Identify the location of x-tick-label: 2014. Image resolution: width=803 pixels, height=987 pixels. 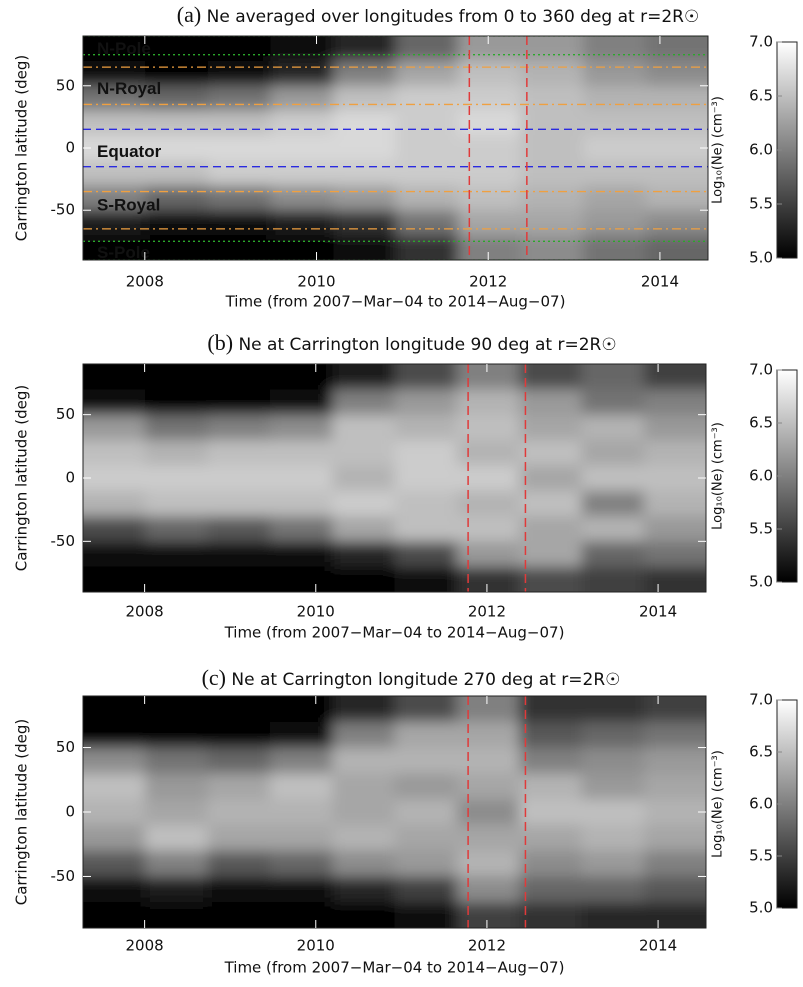
(658, 946).